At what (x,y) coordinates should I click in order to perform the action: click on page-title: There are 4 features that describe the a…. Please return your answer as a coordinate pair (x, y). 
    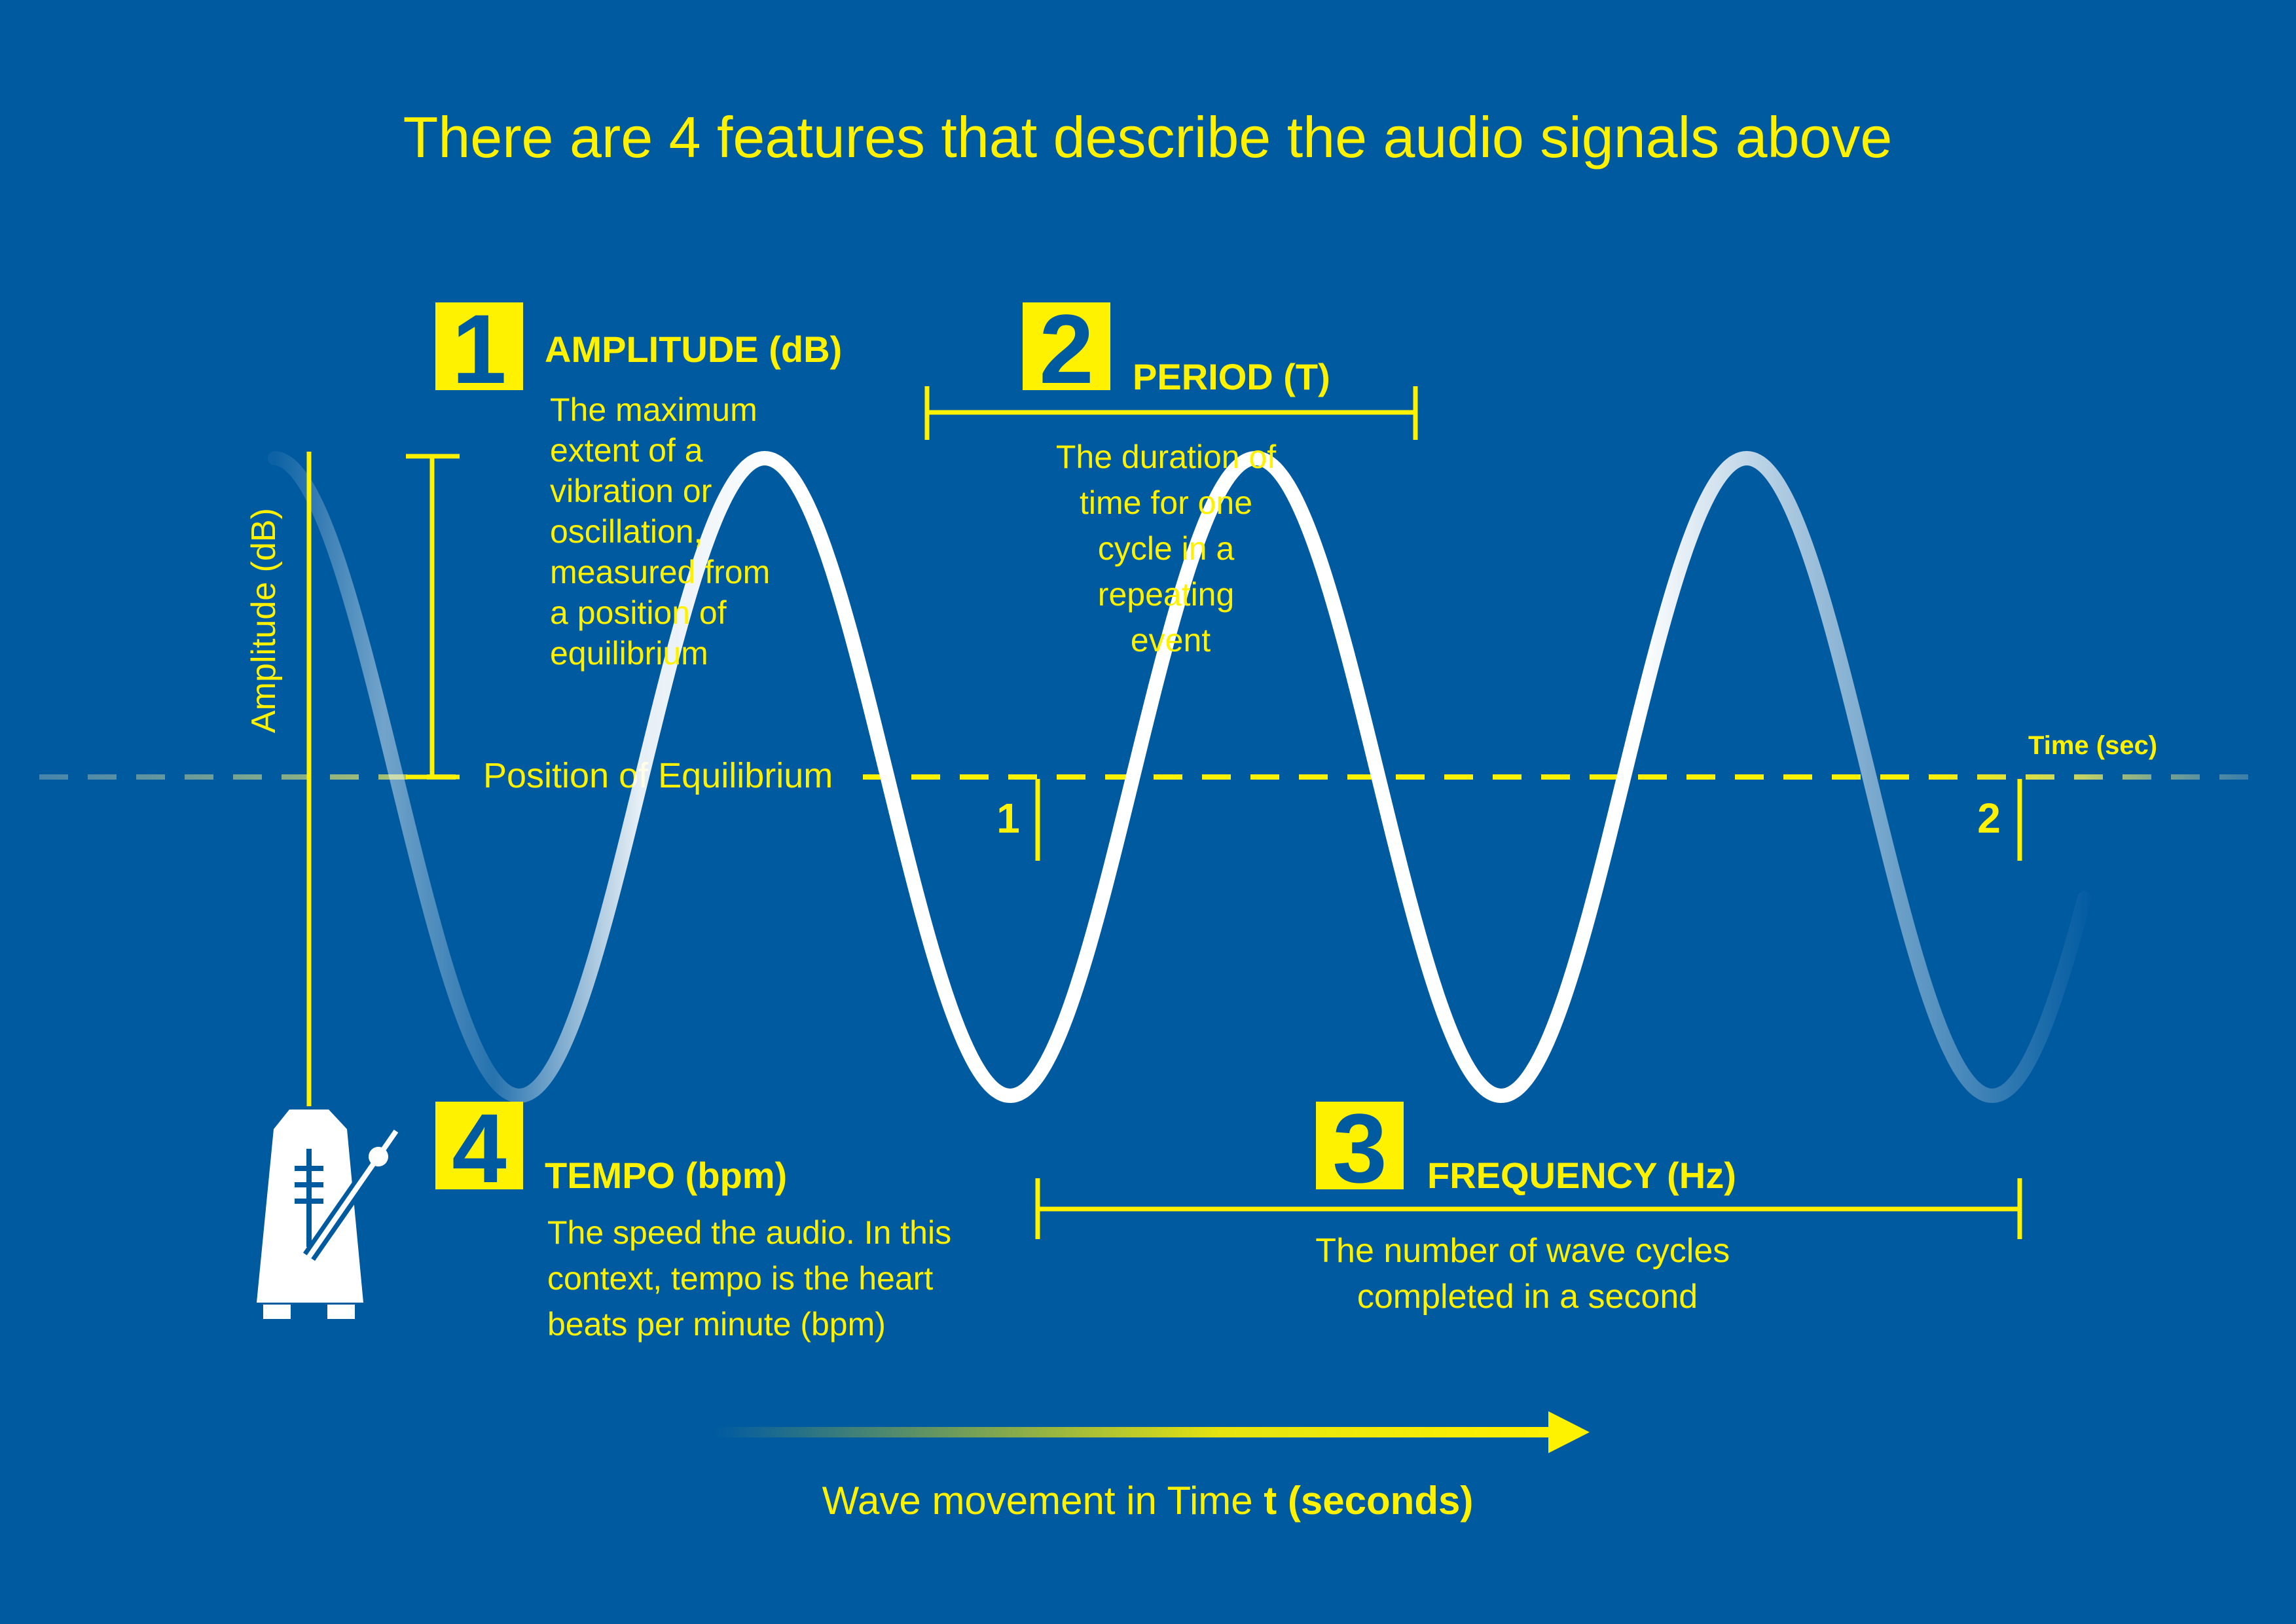
    Looking at the image, I should click on (1148, 137).